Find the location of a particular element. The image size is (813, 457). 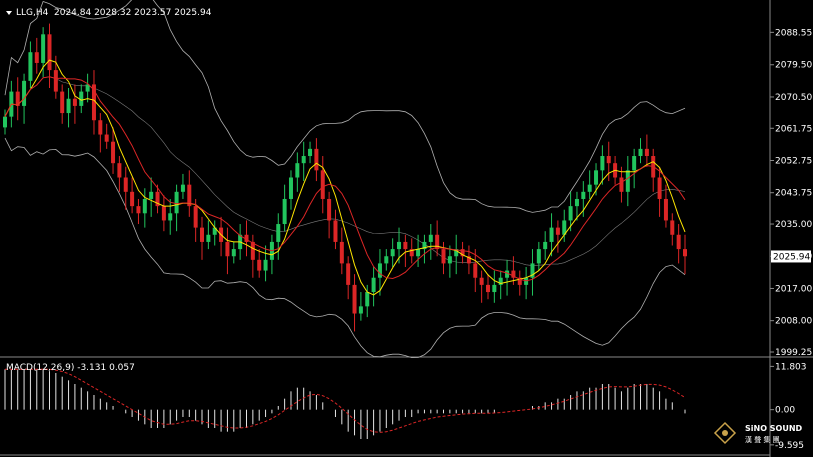

chart-menu-triangle-icon is located at coordinates (9, 13).